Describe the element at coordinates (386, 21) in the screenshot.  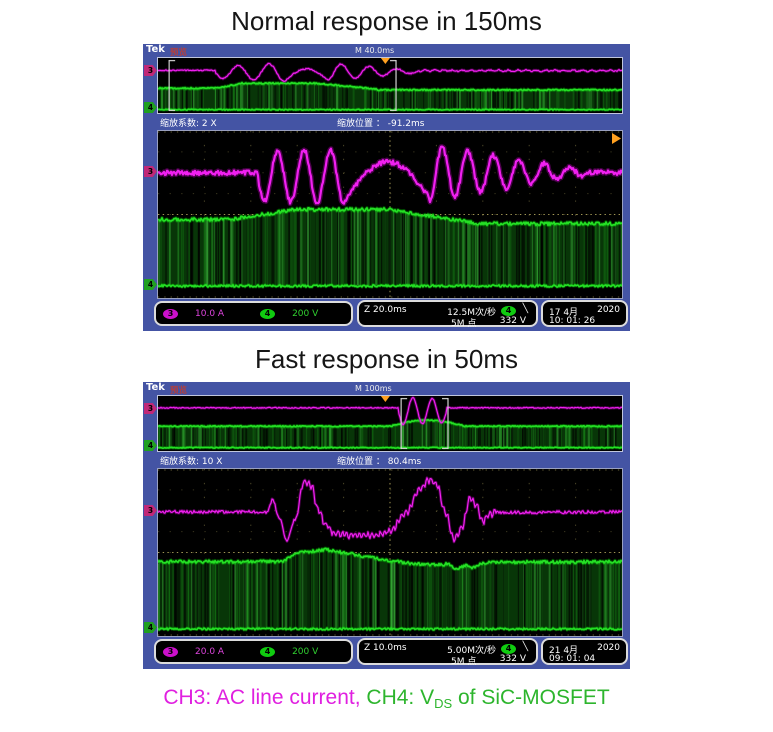
I see `title-normal-response: Normal response in 150ms` at that location.